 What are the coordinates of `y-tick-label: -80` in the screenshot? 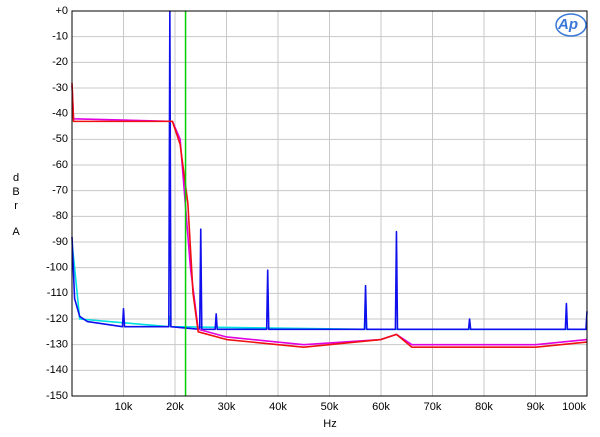 It's located at (60, 216).